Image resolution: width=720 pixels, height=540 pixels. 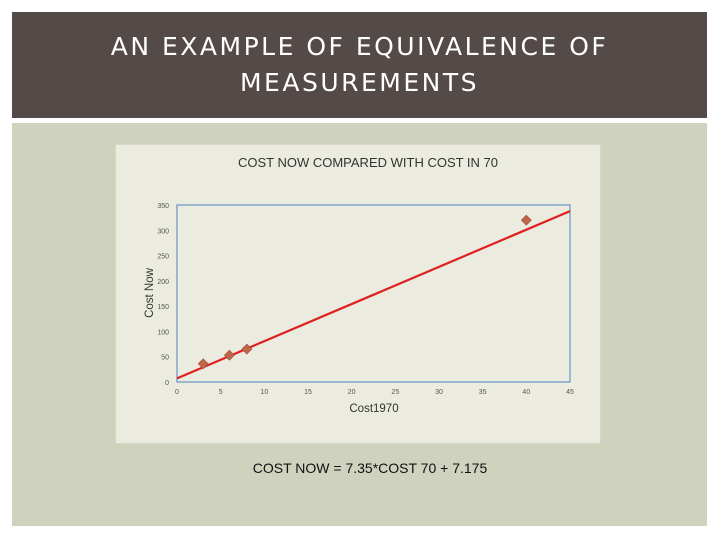 I want to click on x-tick-label: 35, so click(x=483, y=392).